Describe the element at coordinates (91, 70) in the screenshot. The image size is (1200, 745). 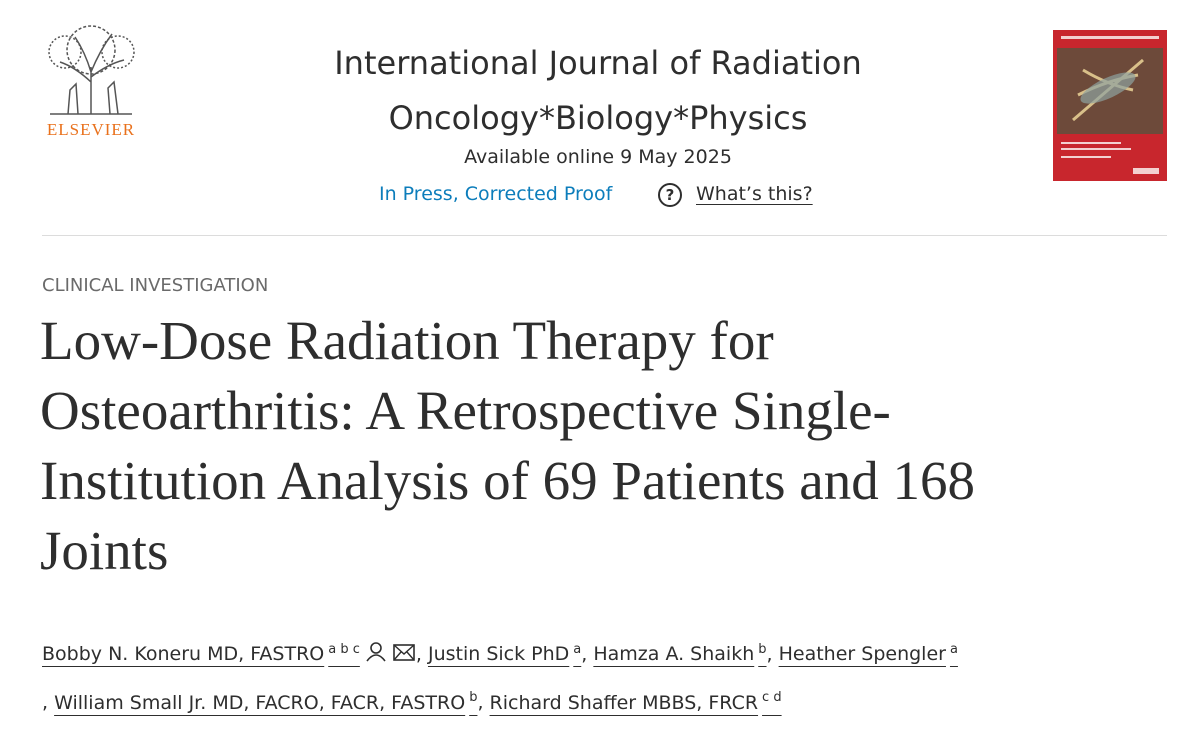
I see `publisher-logo` at that location.